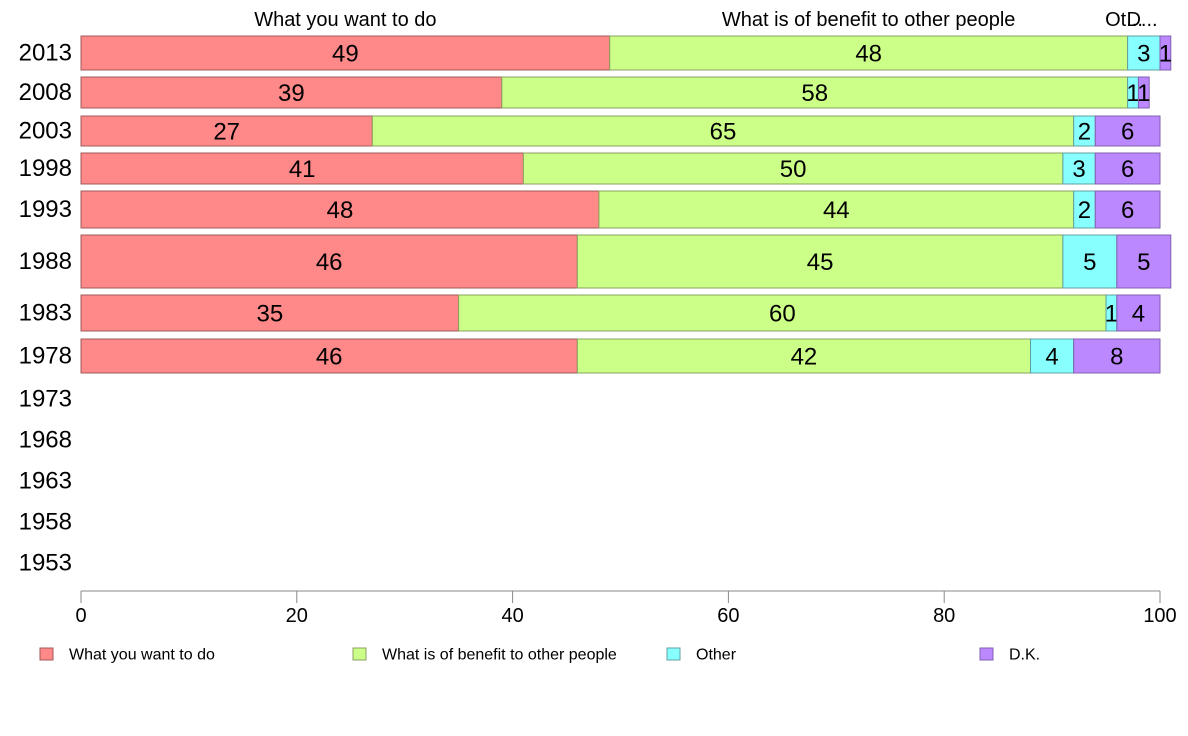 This screenshot has height=736, width=1188. I want to click on year-label-1953: 1953, so click(45, 563).